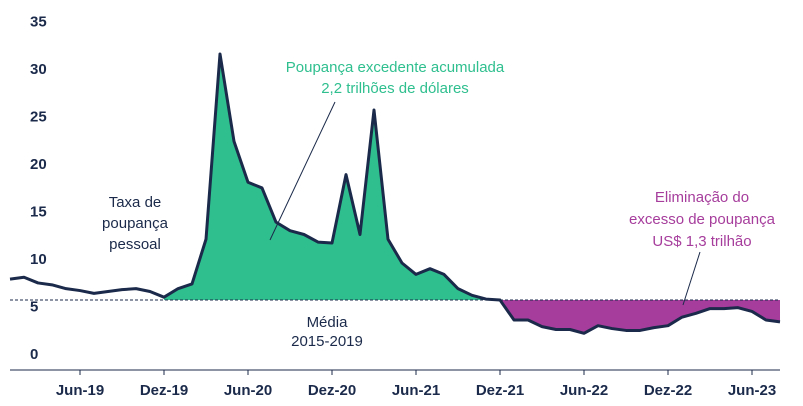  Describe the element at coordinates (327, 341) in the screenshot. I see `mean-label: 2015-2019` at that location.